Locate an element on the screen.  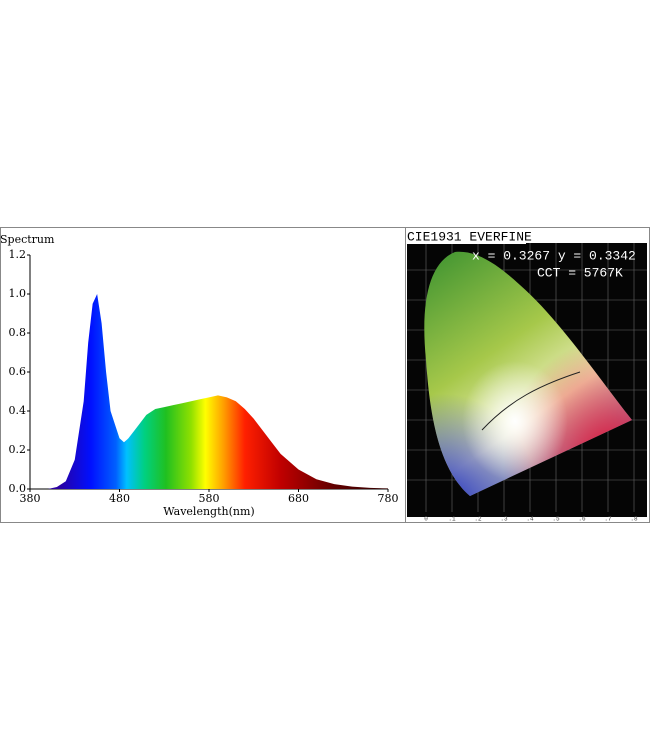
y-axis-label: Spectrum is located at coordinates (27, 239).